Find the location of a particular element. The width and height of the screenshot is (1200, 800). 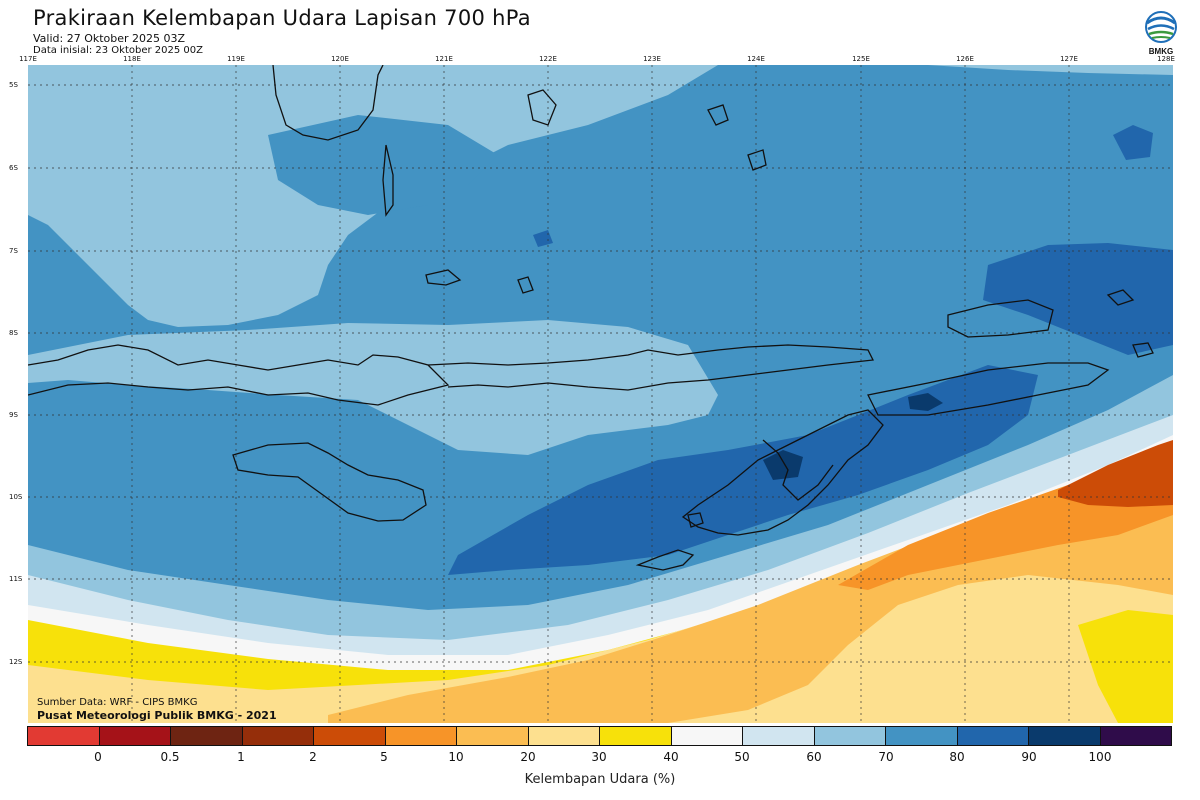

coast-tanimbar is located at coordinates (1000, 318).